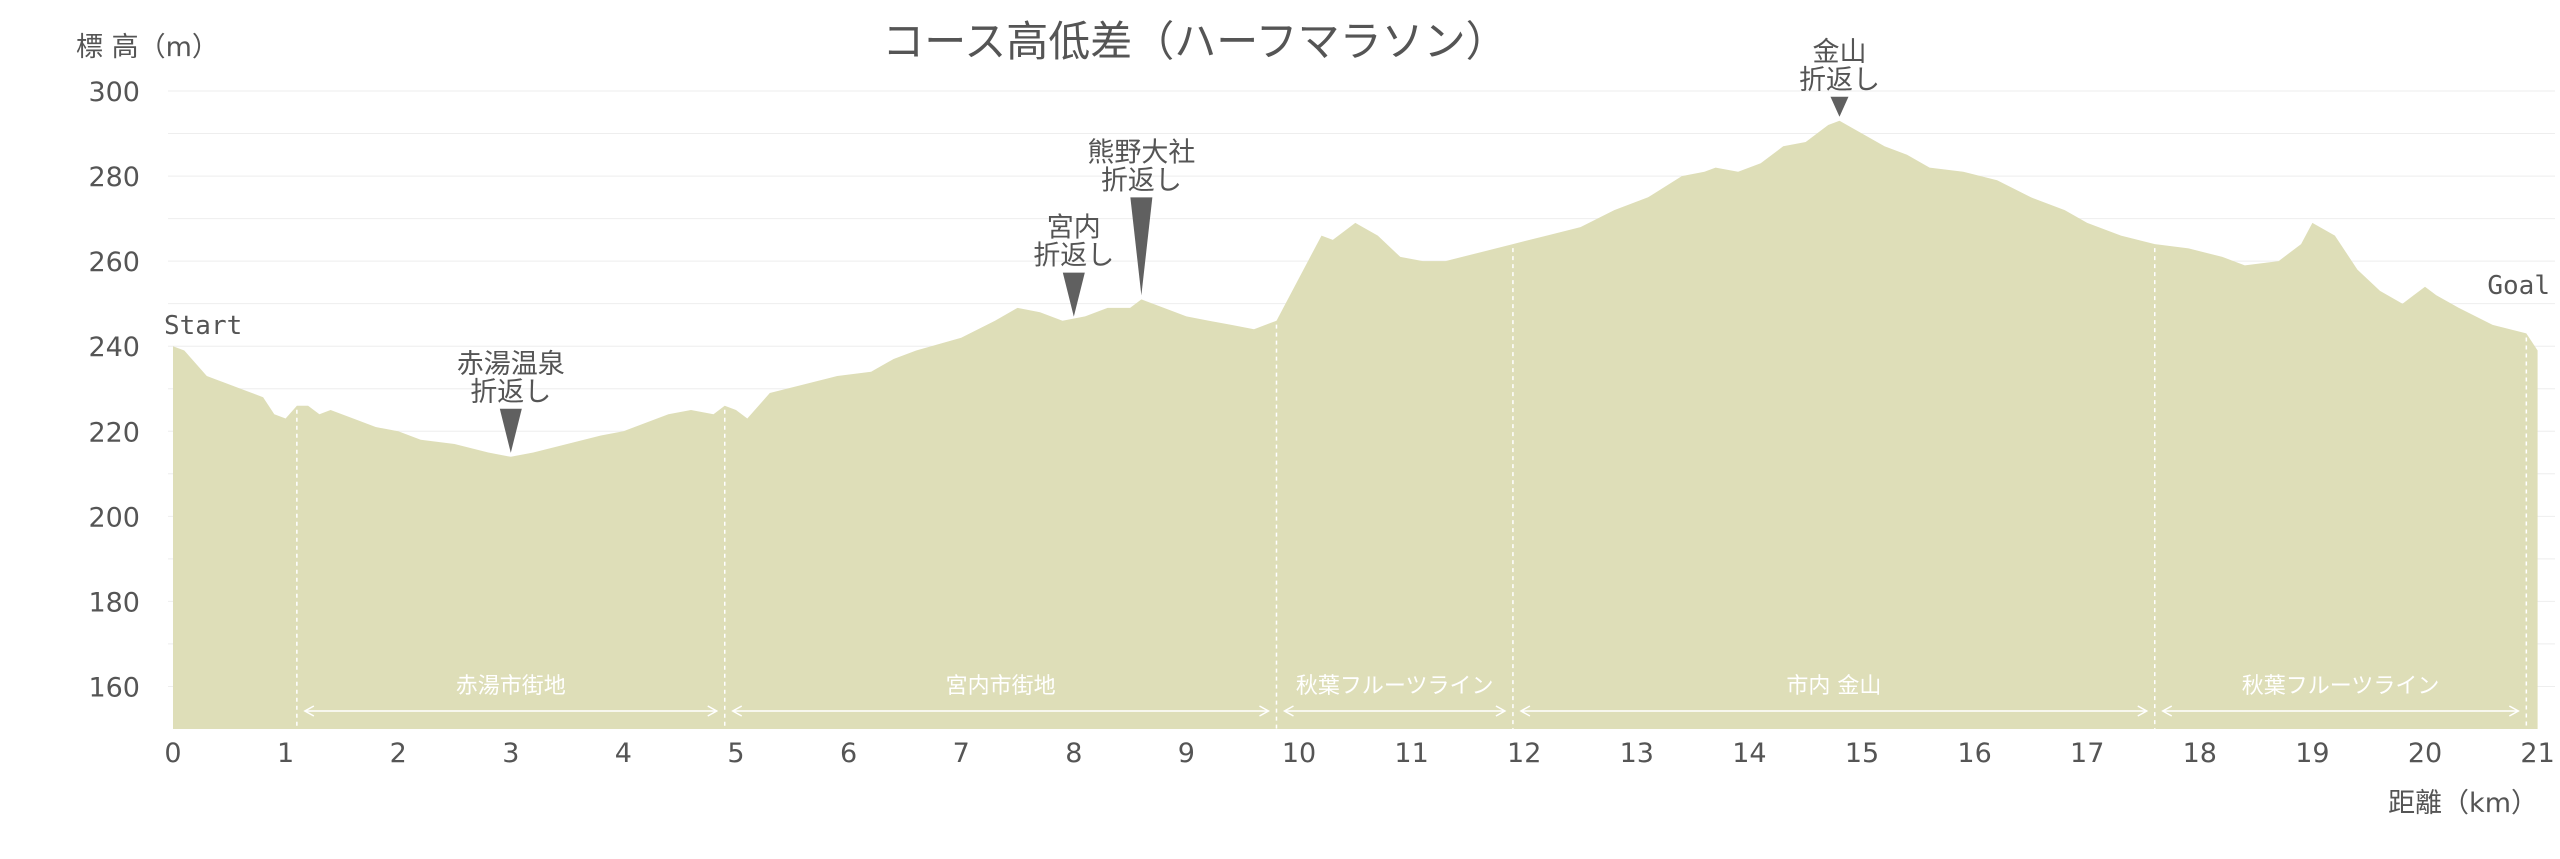 The height and width of the screenshot is (859, 2560). What do you see at coordinates (510, 753) in the screenshot?
I see `x-tick-label: 3` at bounding box center [510, 753].